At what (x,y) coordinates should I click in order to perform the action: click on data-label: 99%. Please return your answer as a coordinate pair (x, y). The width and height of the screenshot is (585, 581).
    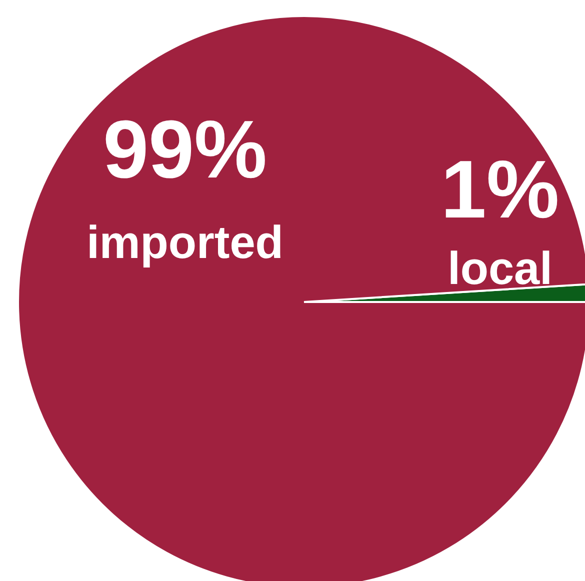
    Looking at the image, I should click on (185, 150).